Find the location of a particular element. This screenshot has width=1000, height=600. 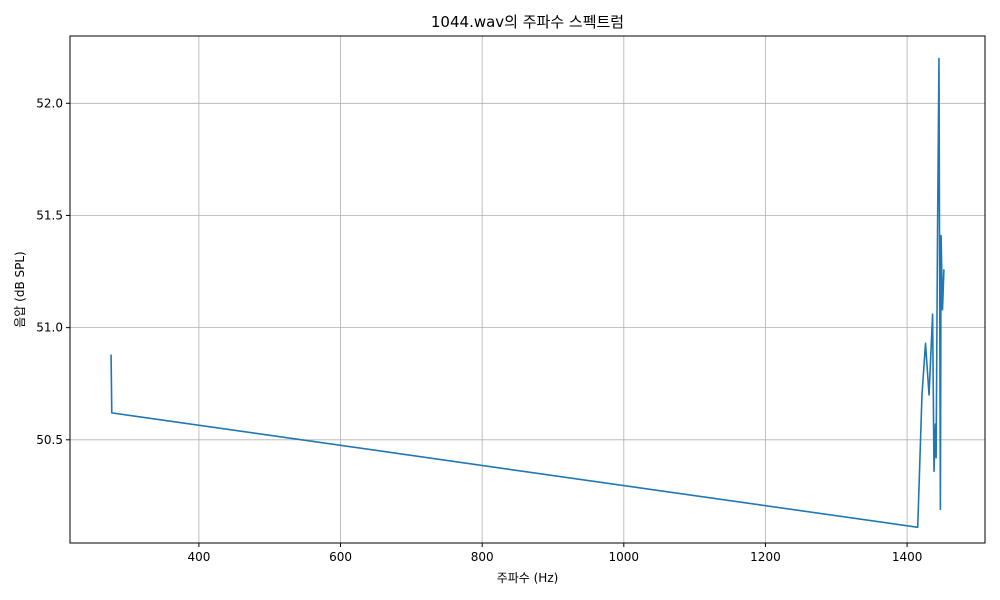

y-tick-label: 51.0 is located at coordinates (49, 328).